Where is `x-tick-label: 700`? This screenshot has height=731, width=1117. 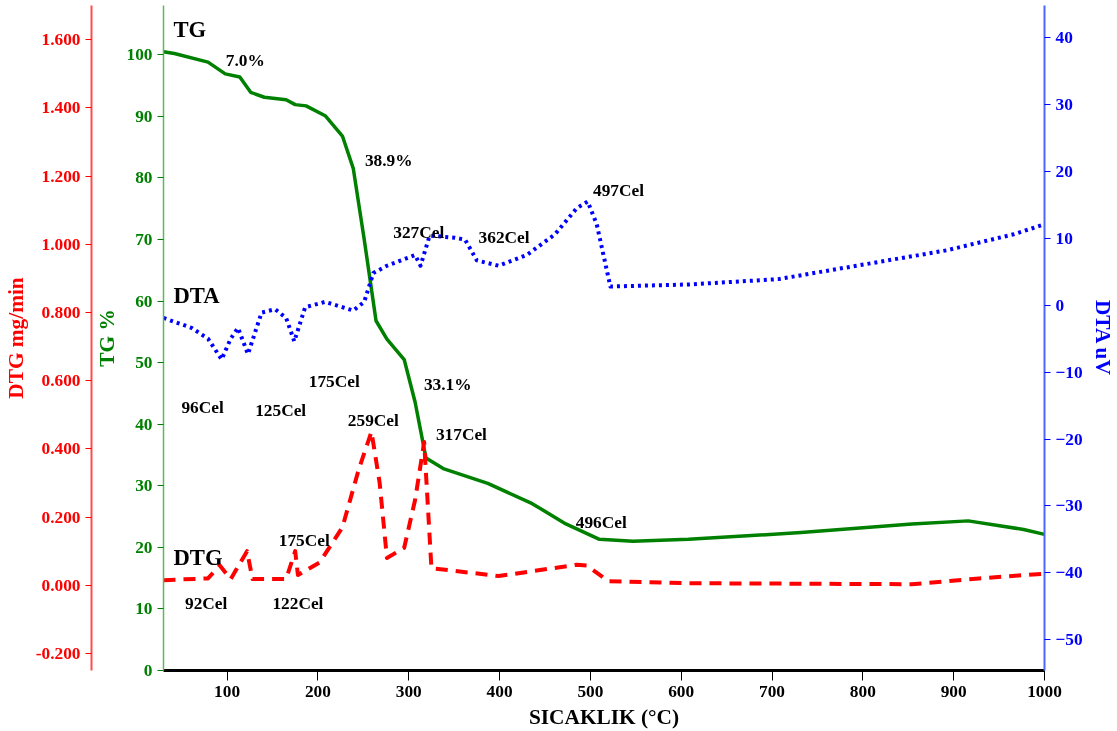 x-tick-label: 700 is located at coordinates (772, 691).